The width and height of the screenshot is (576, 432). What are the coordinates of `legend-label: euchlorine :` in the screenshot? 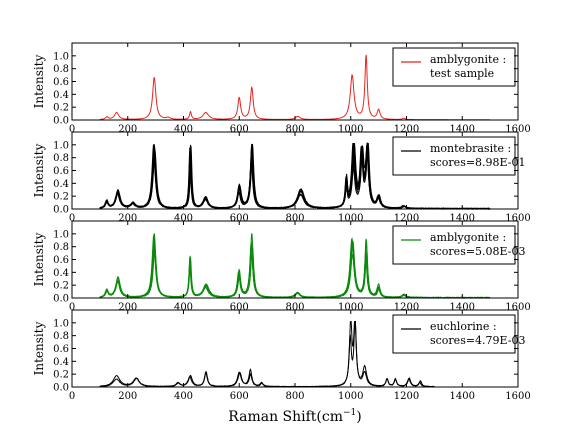 It's located at (463, 326).